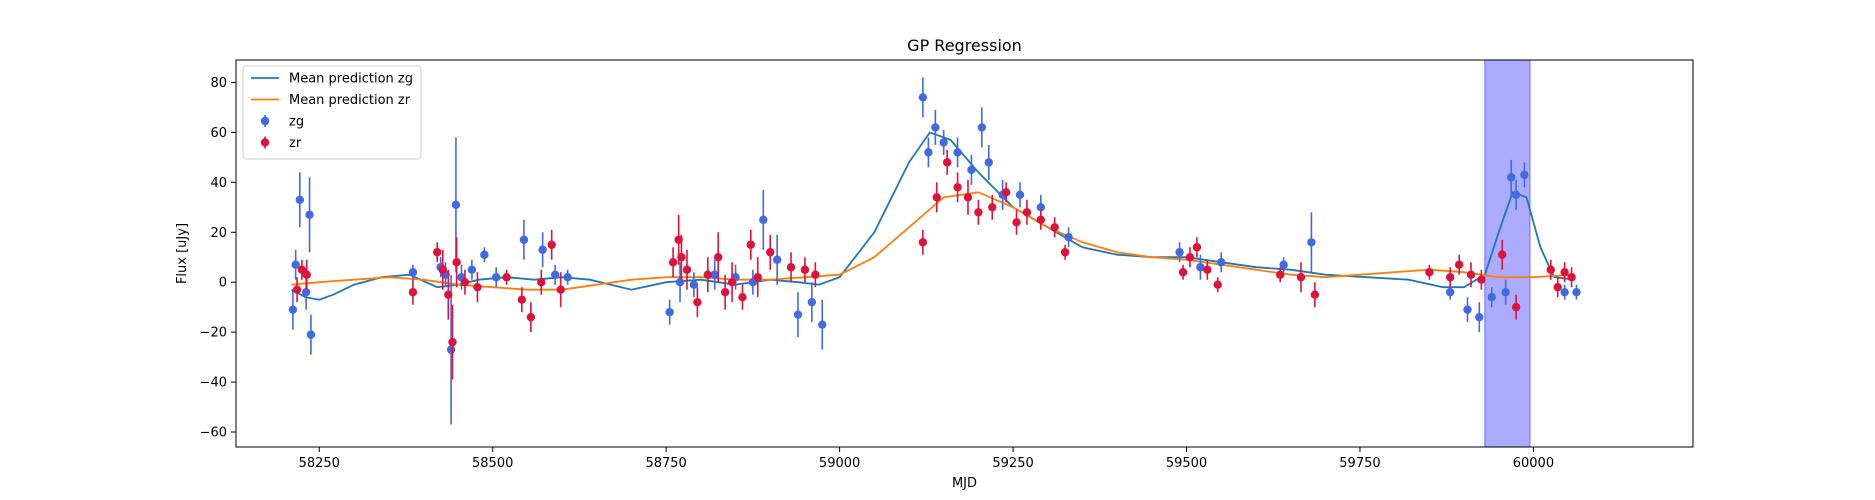  What do you see at coordinates (964, 483) in the screenshot?
I see `x-axis-label: MJD` at bounding box center [964, 483].